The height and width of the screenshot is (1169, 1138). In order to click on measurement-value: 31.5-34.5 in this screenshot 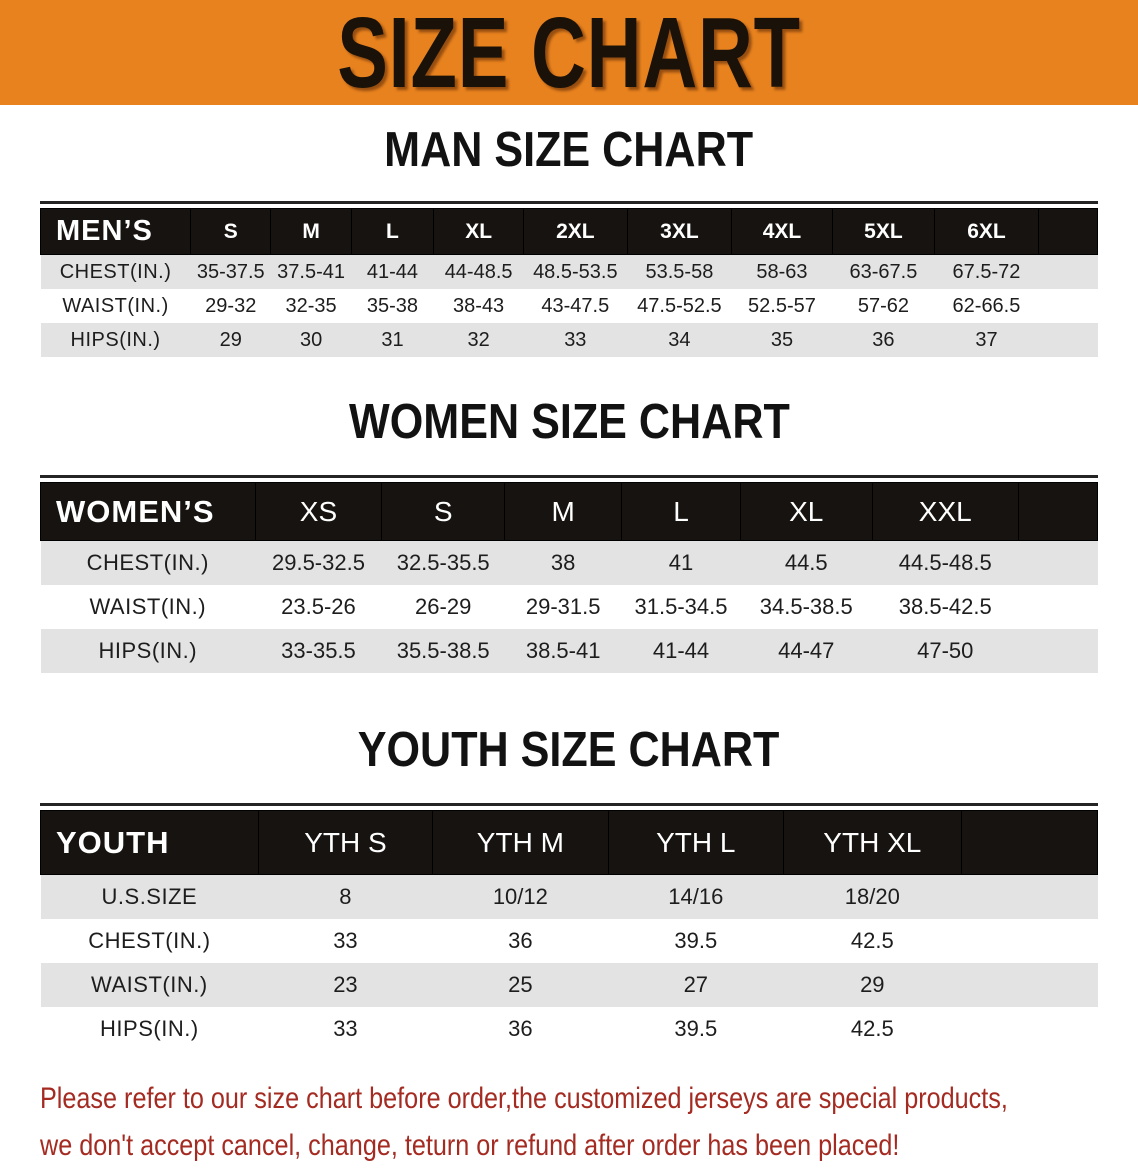, I will do `click(681, 606)`.